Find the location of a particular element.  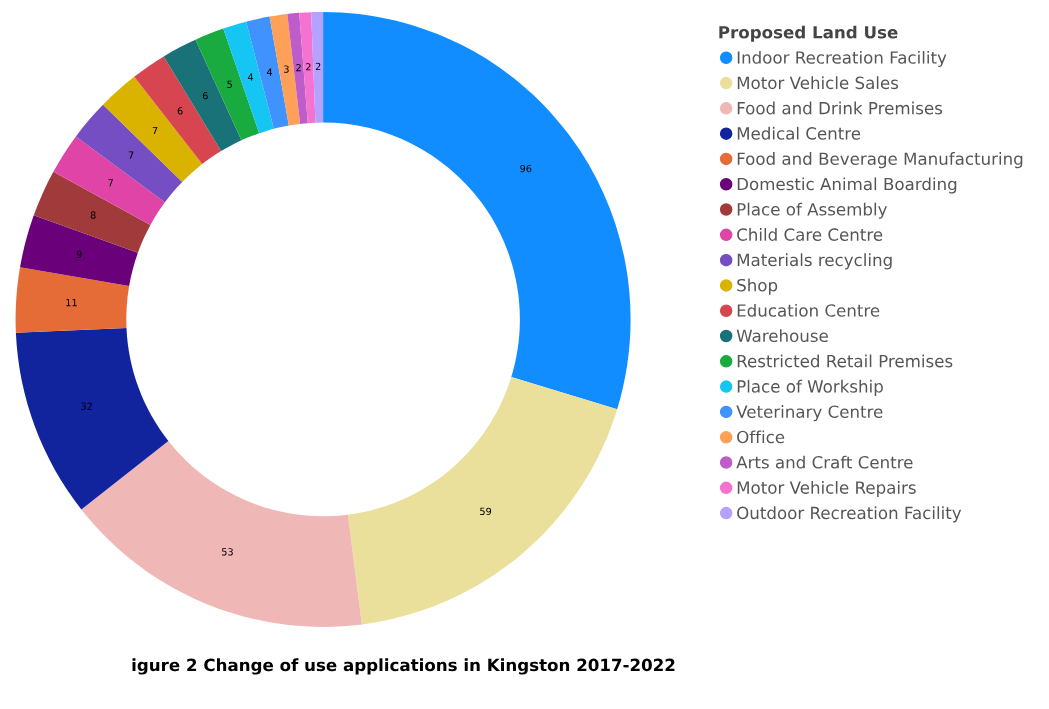

legend-label: Child Care Centre is located at coordinates (810, 234).